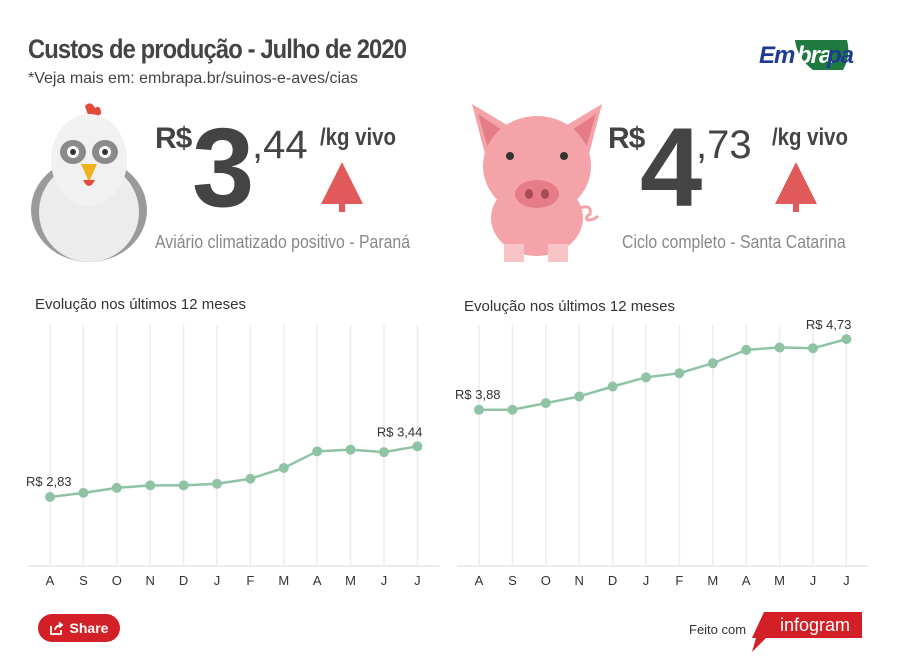 The height and width of the screenshot is (666, 900). Describe the element at coordinates (777, 55) in the screenshot. I see `svg-text: Em` at that location.